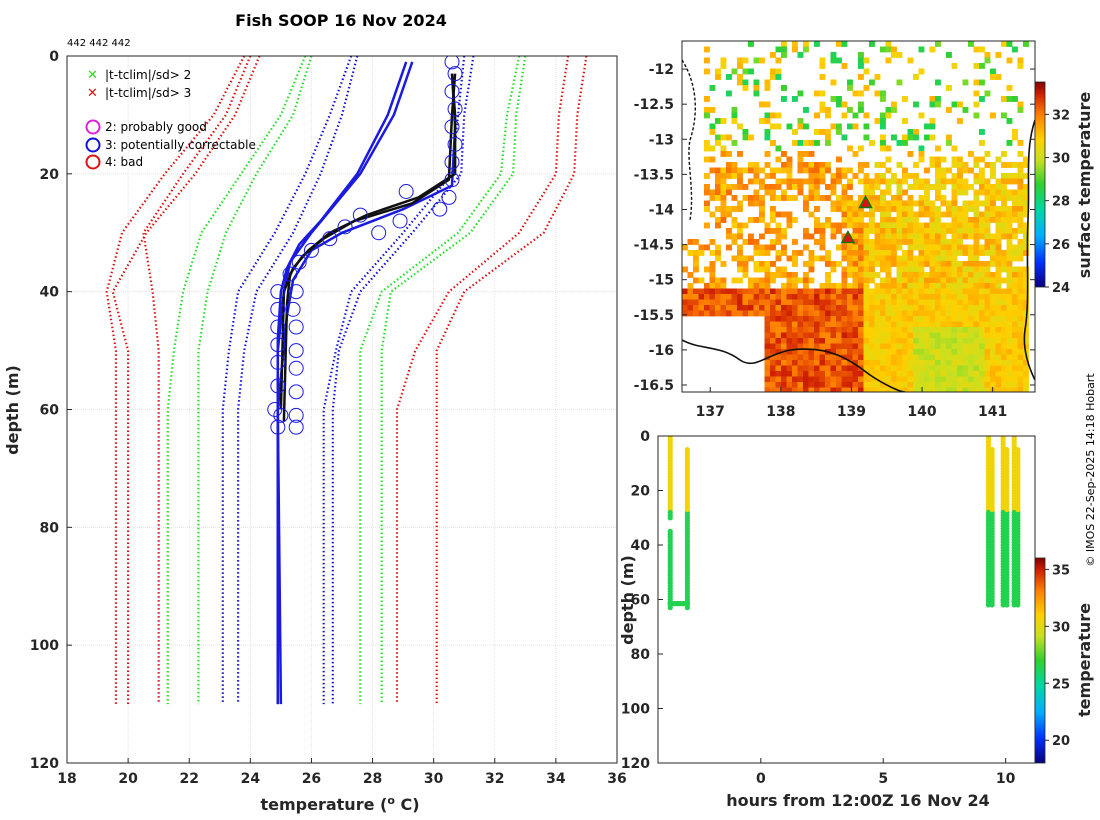  I want to click on track-xlabel: hours from 12:00Z 16 Nov 24, so click(857, 800).